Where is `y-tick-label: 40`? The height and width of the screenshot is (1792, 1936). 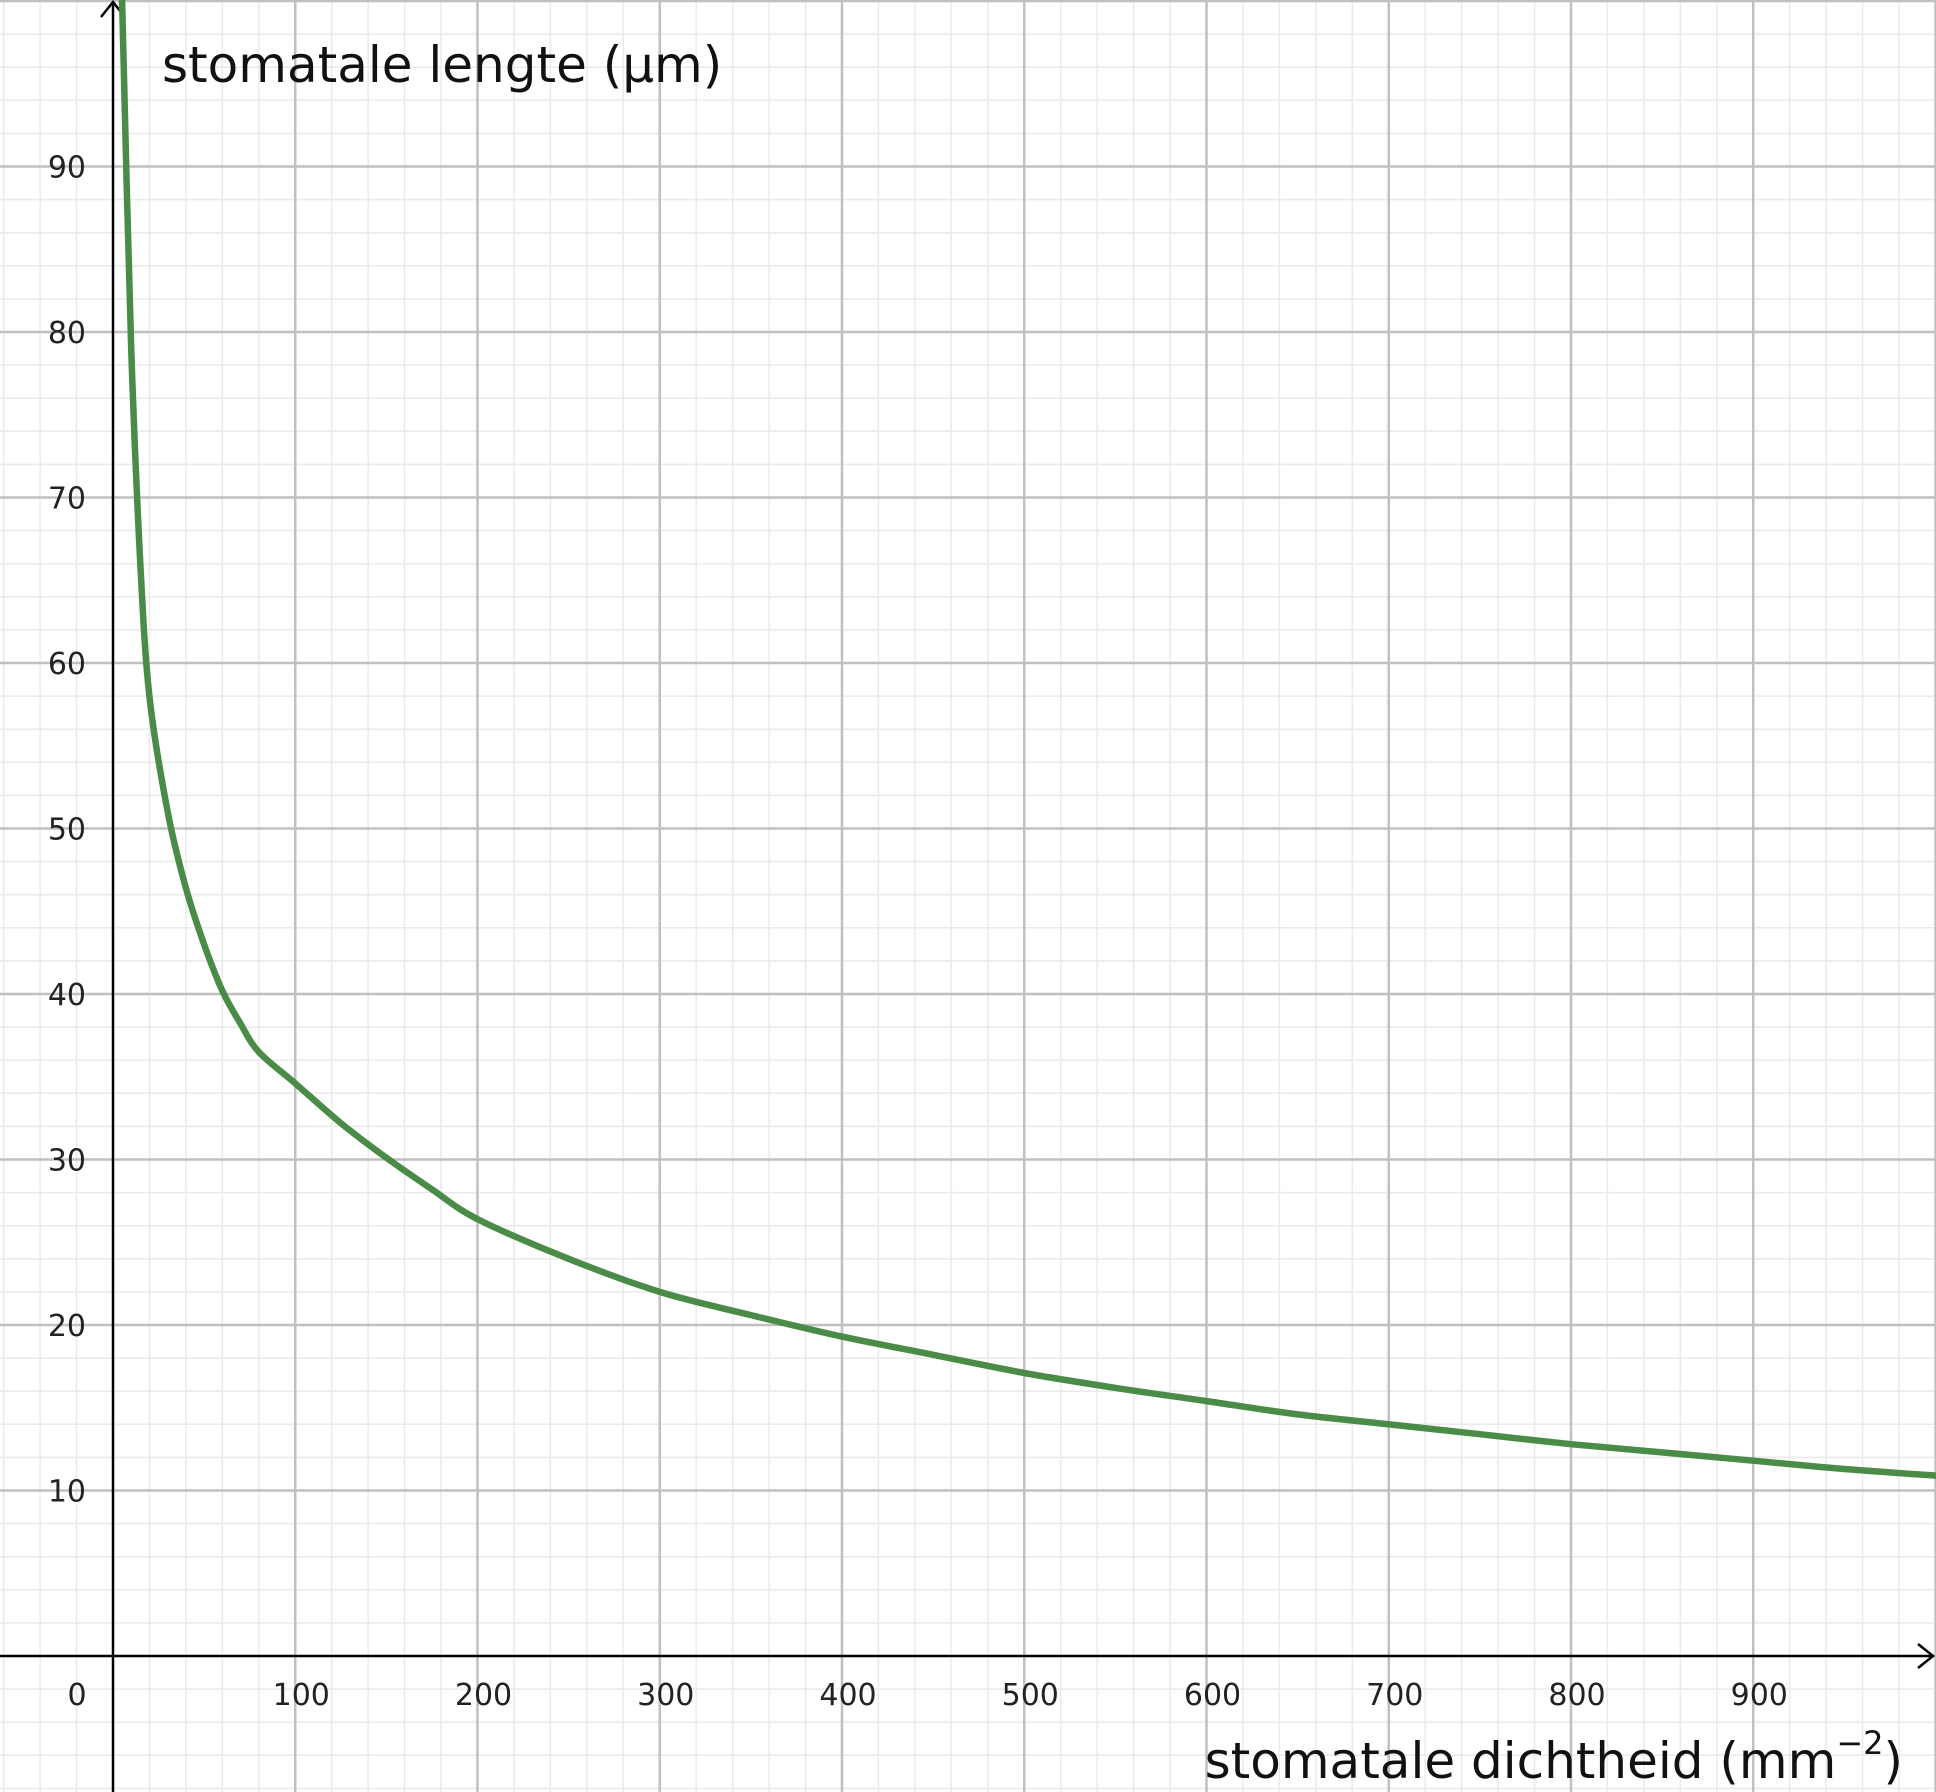
y-tick-label: 40 is located at coordinates (67, 995).